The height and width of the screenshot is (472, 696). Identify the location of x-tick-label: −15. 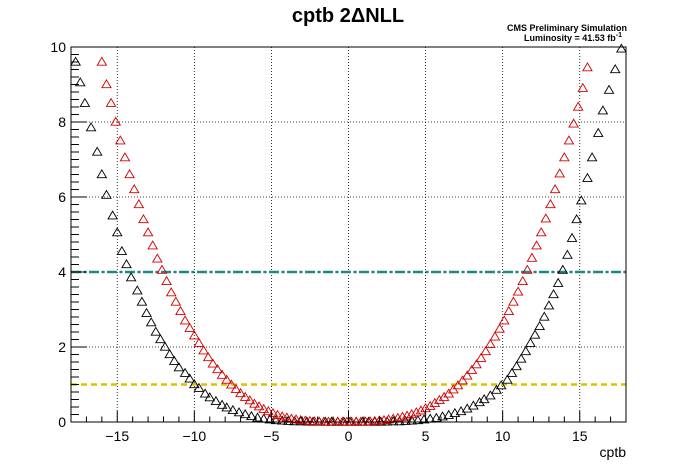
(117, 436).